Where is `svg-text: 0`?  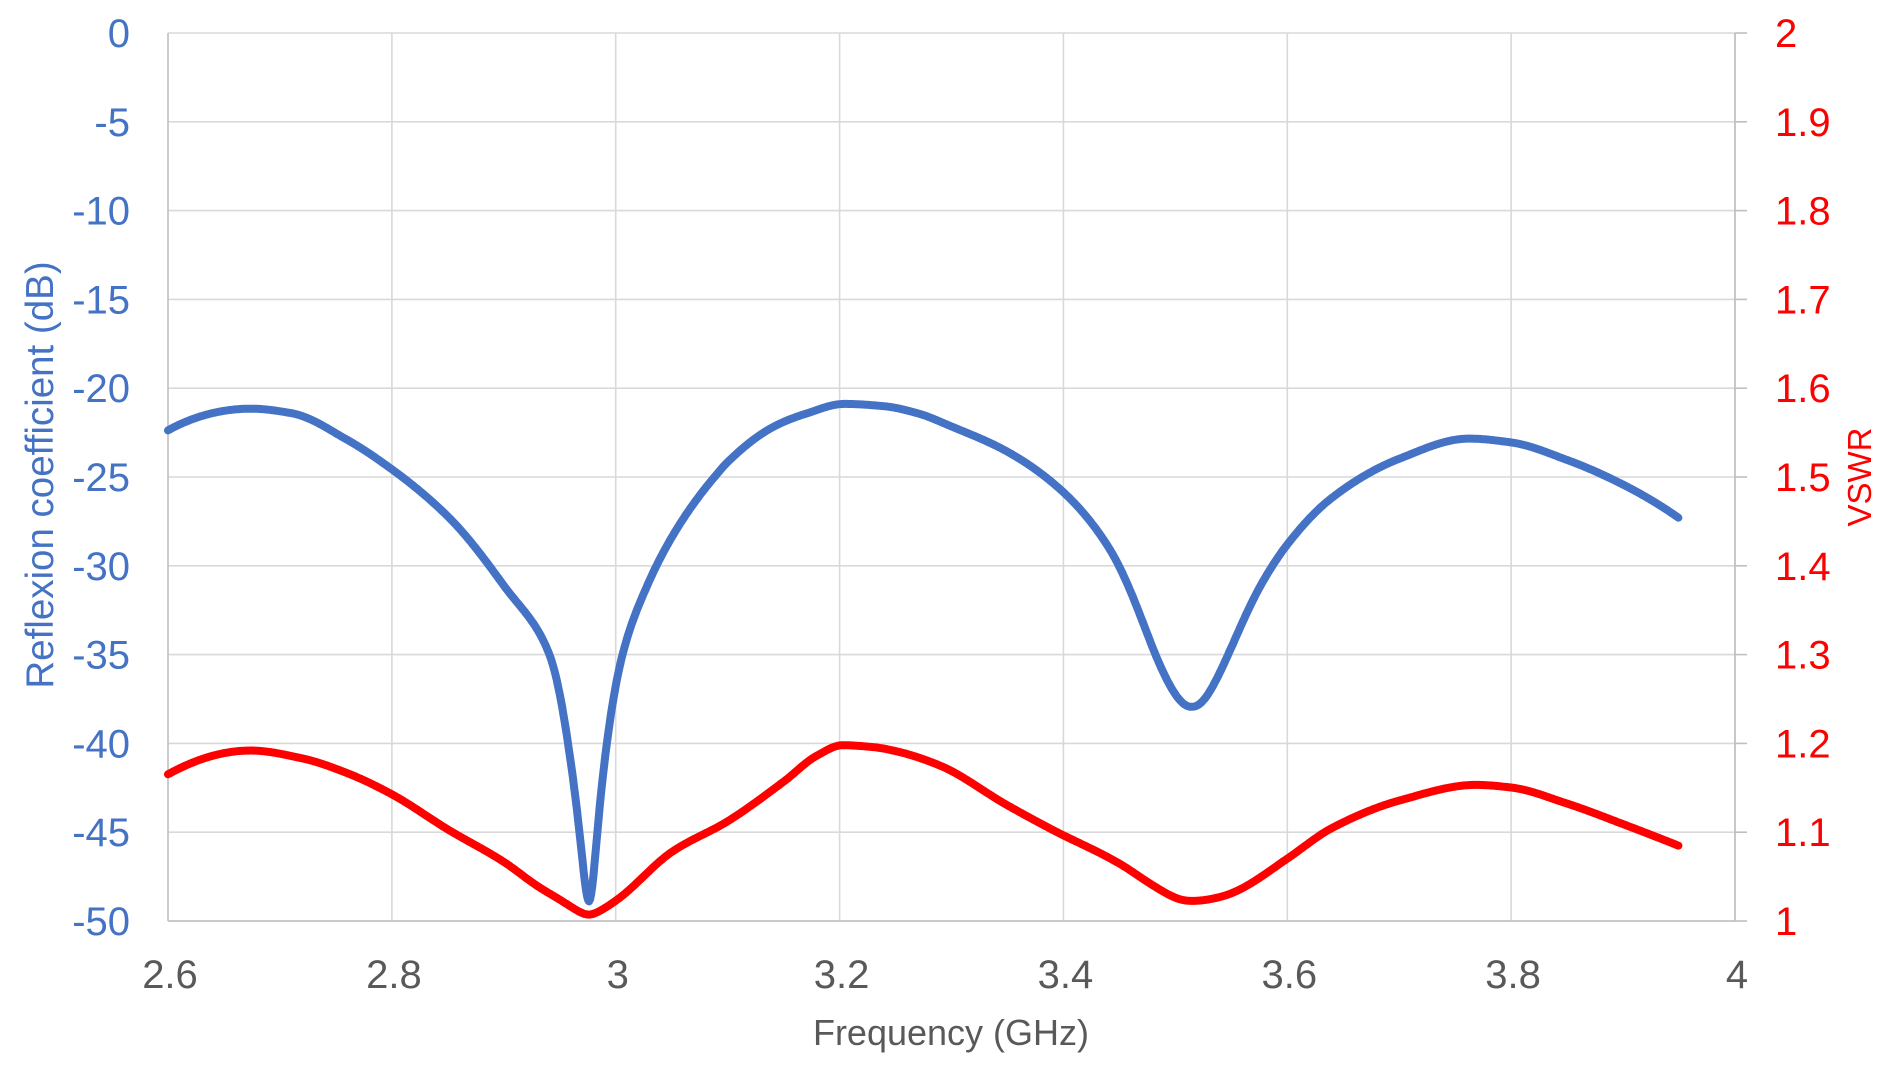 svg-text: 0 is located at coordinates (119, 34).